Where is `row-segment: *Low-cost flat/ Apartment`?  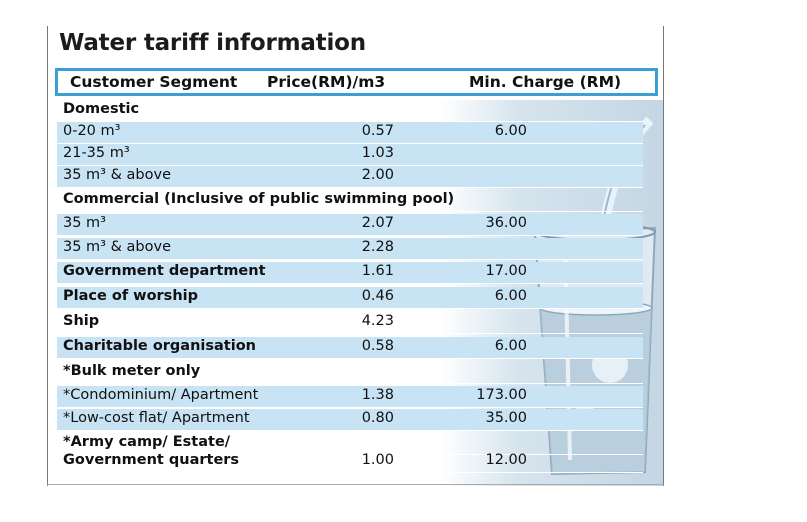 row-segment: *Low-cost flat/ Apartment is located at coordinates (156, 418).